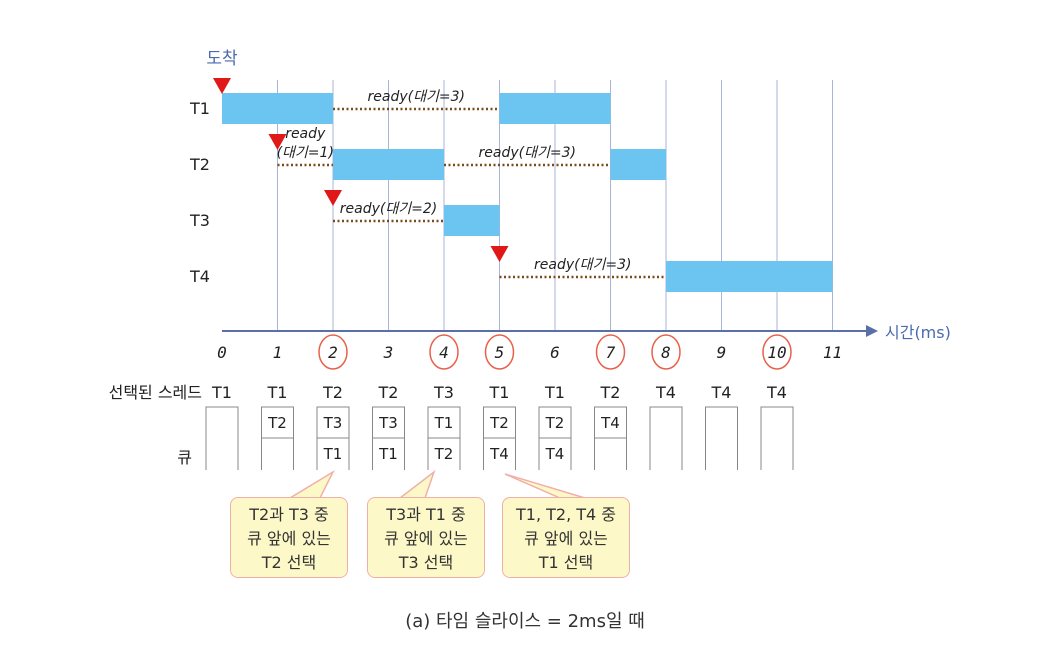  Describe the element at coordinates (278, 352) in the screenshot. I see `tick-label-1: 1` at that location.